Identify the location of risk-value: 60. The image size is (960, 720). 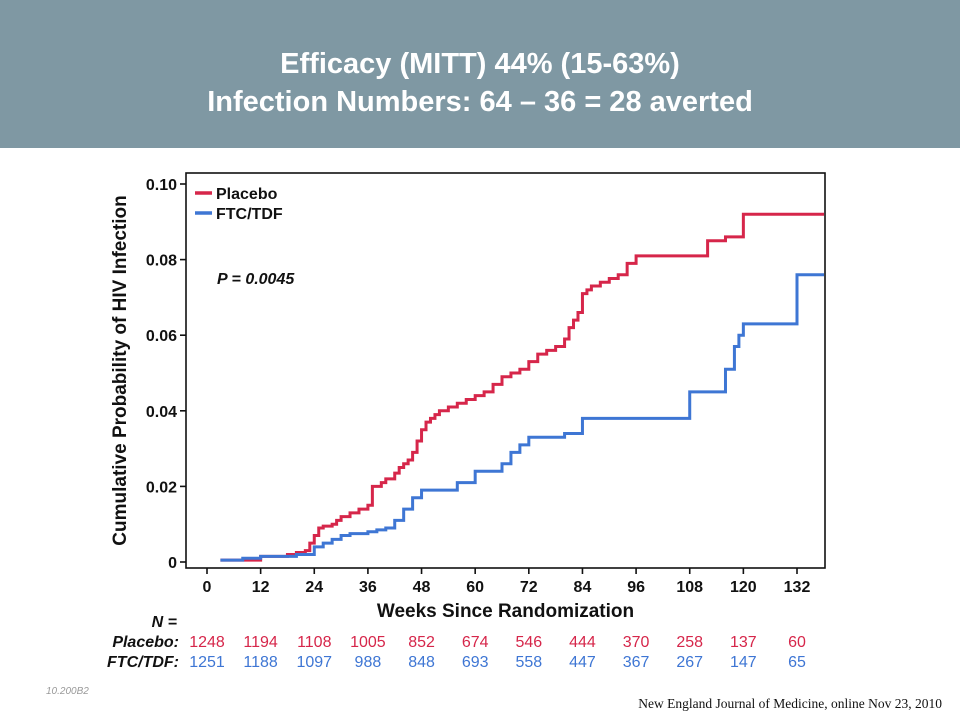
(797, 642).